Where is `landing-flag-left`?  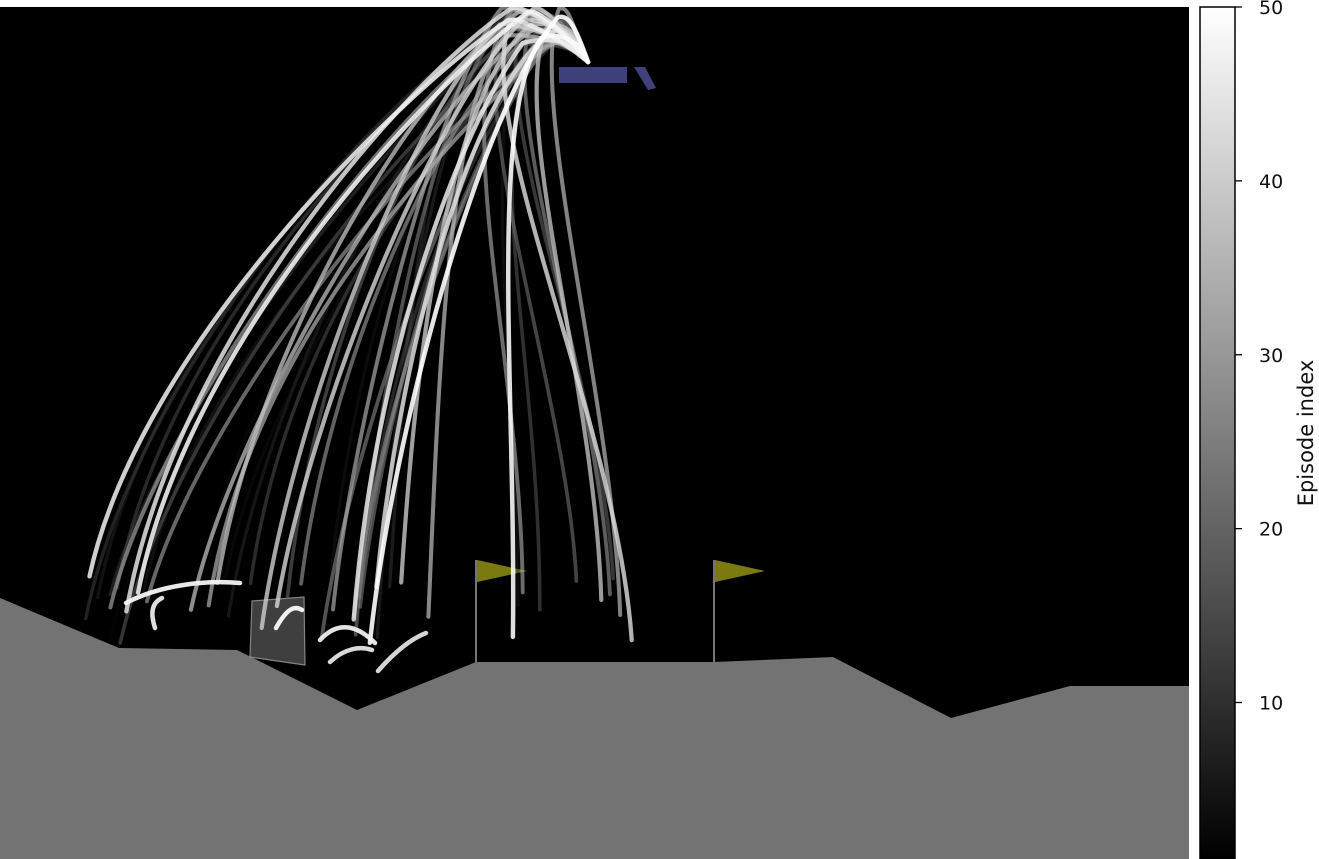 landing-flag-left is located at coordinates (501, 611).